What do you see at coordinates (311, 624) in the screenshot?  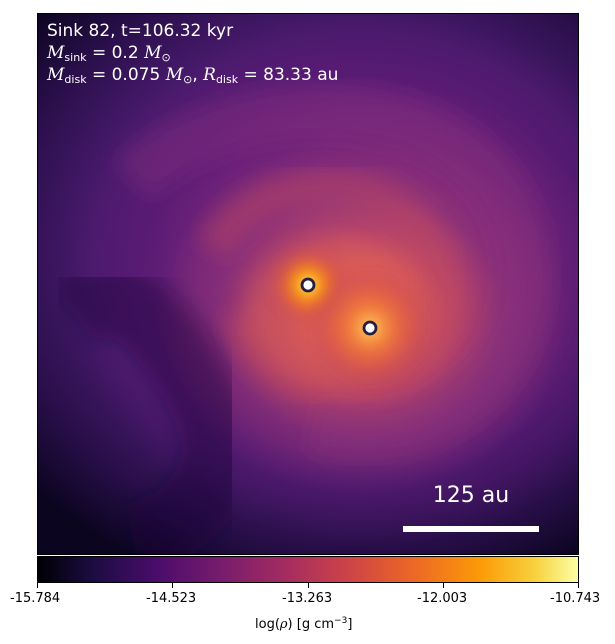 I see `colorbar-label-middle: ) [g cm` at bounding box center [311, 624].